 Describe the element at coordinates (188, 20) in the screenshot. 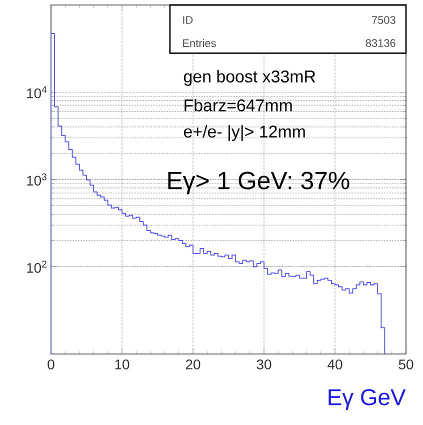

I see `annotation: ID` at that location.